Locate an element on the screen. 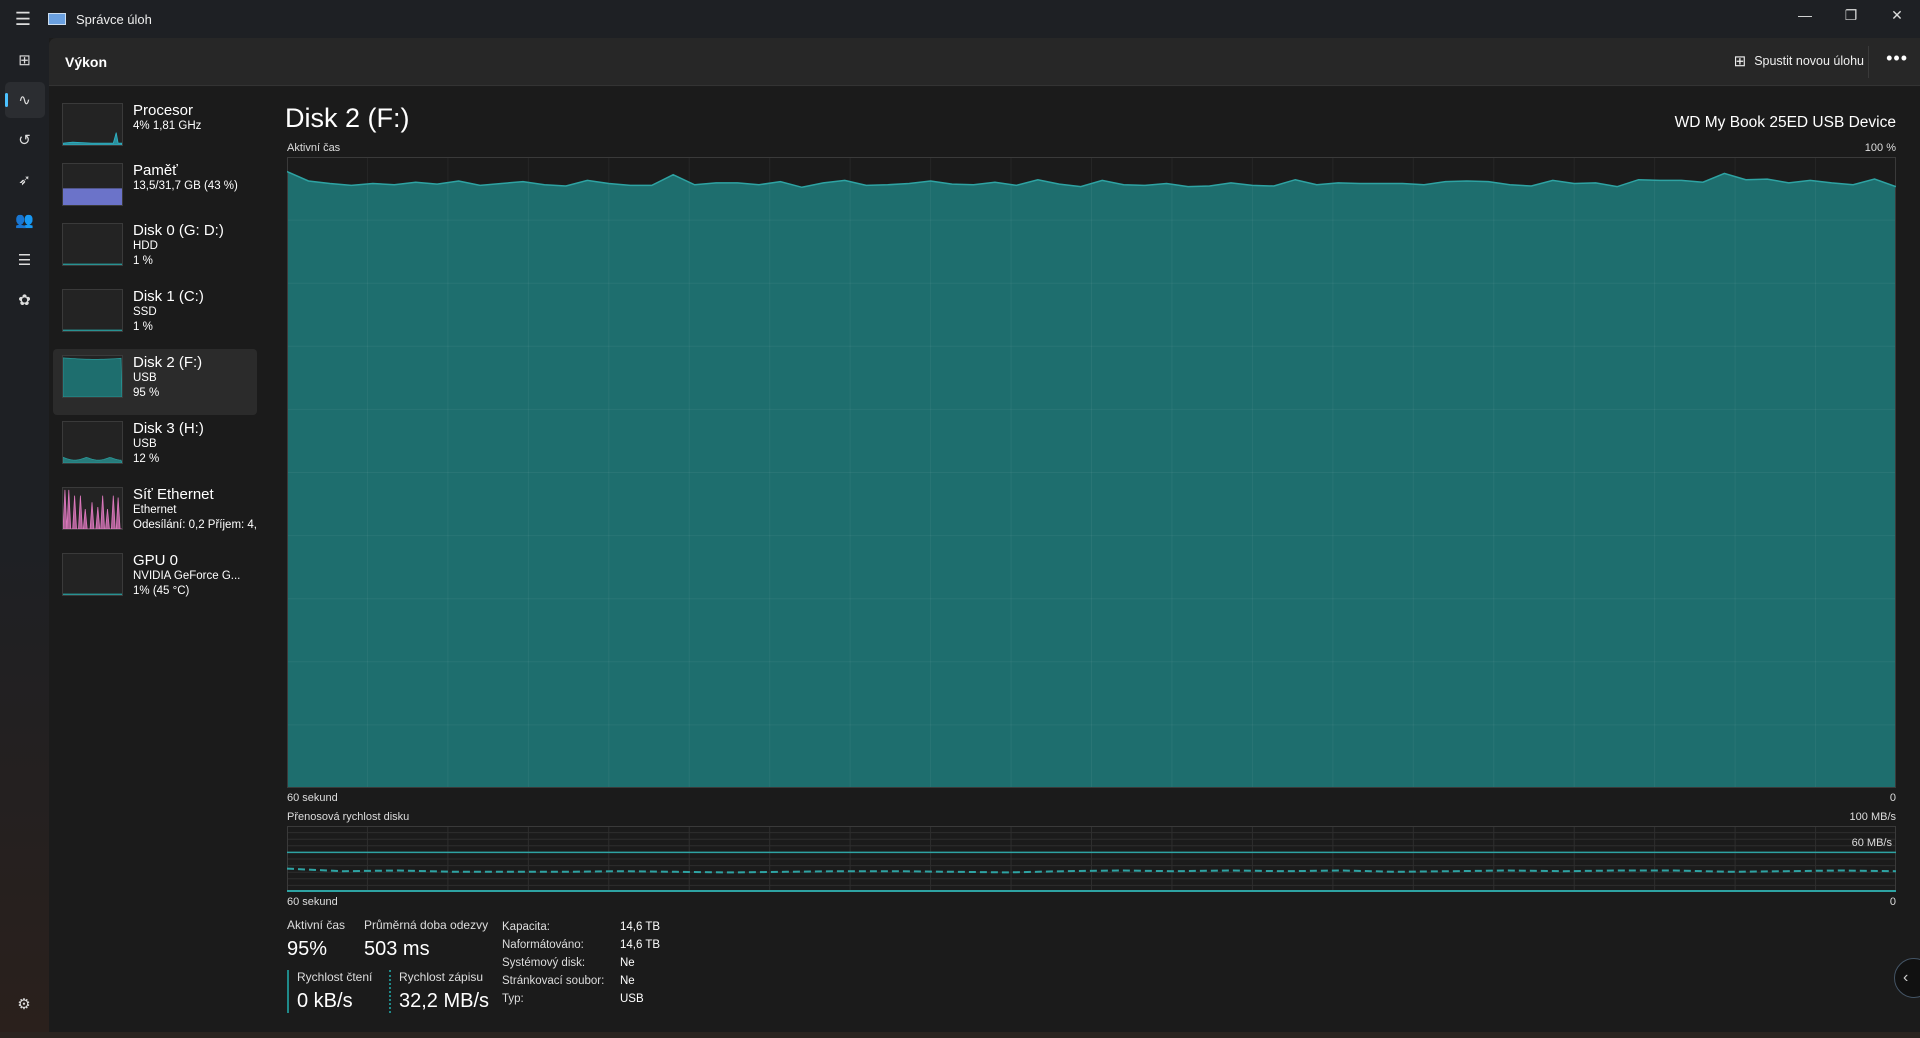 Image resolution: width=1920 pixels, height=1038 pixels. disk-model: WD My Book 25ED USB Device is located at coordinates (1785, 122).